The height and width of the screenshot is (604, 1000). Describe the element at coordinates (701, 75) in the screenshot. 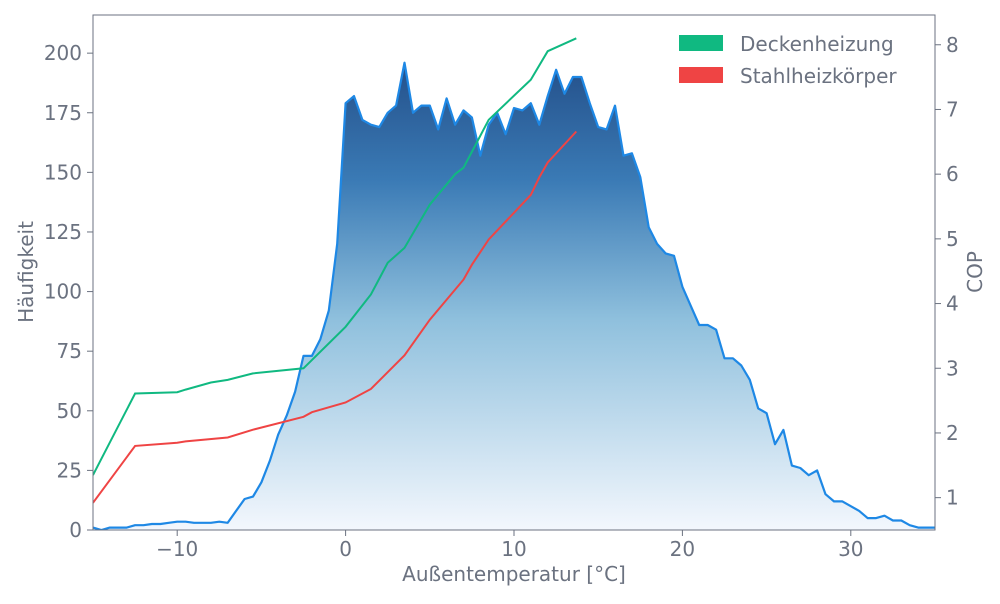

I see `legend-swatch-stahlheizkoerper` at that location.